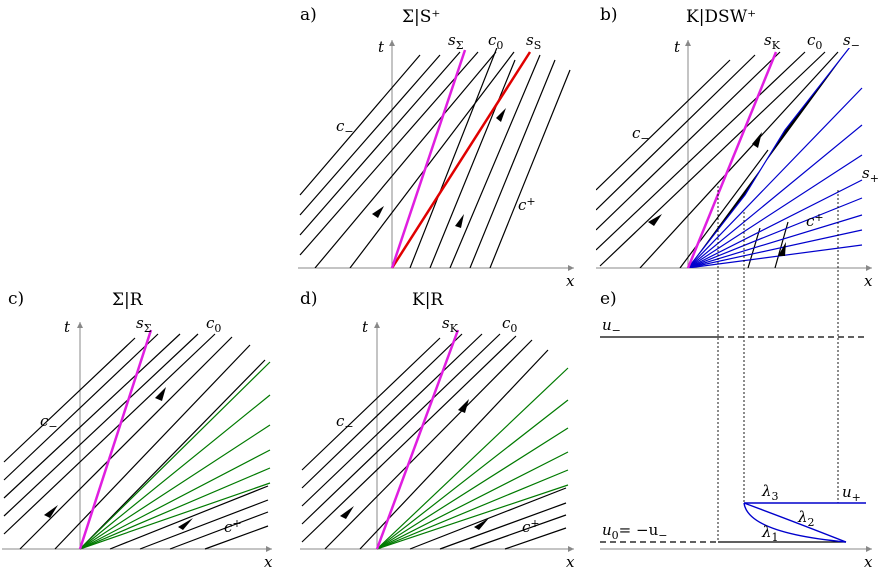 Image resolution: width=880 pixels, height=573 pixels. I want to click on panel-b-arrow-bottom, so click(782, 249).